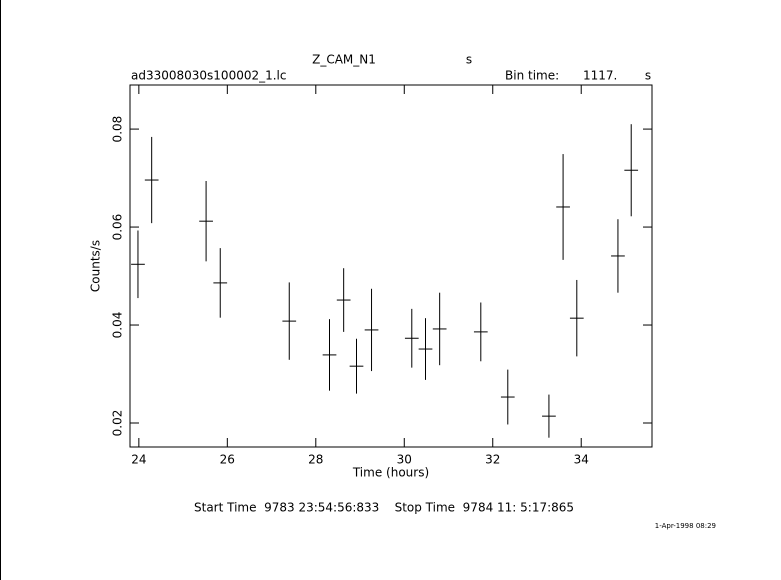  Describe the element at coordinates (227, 460) in the screenshot. I see `x-tick-label: 26` at that location.